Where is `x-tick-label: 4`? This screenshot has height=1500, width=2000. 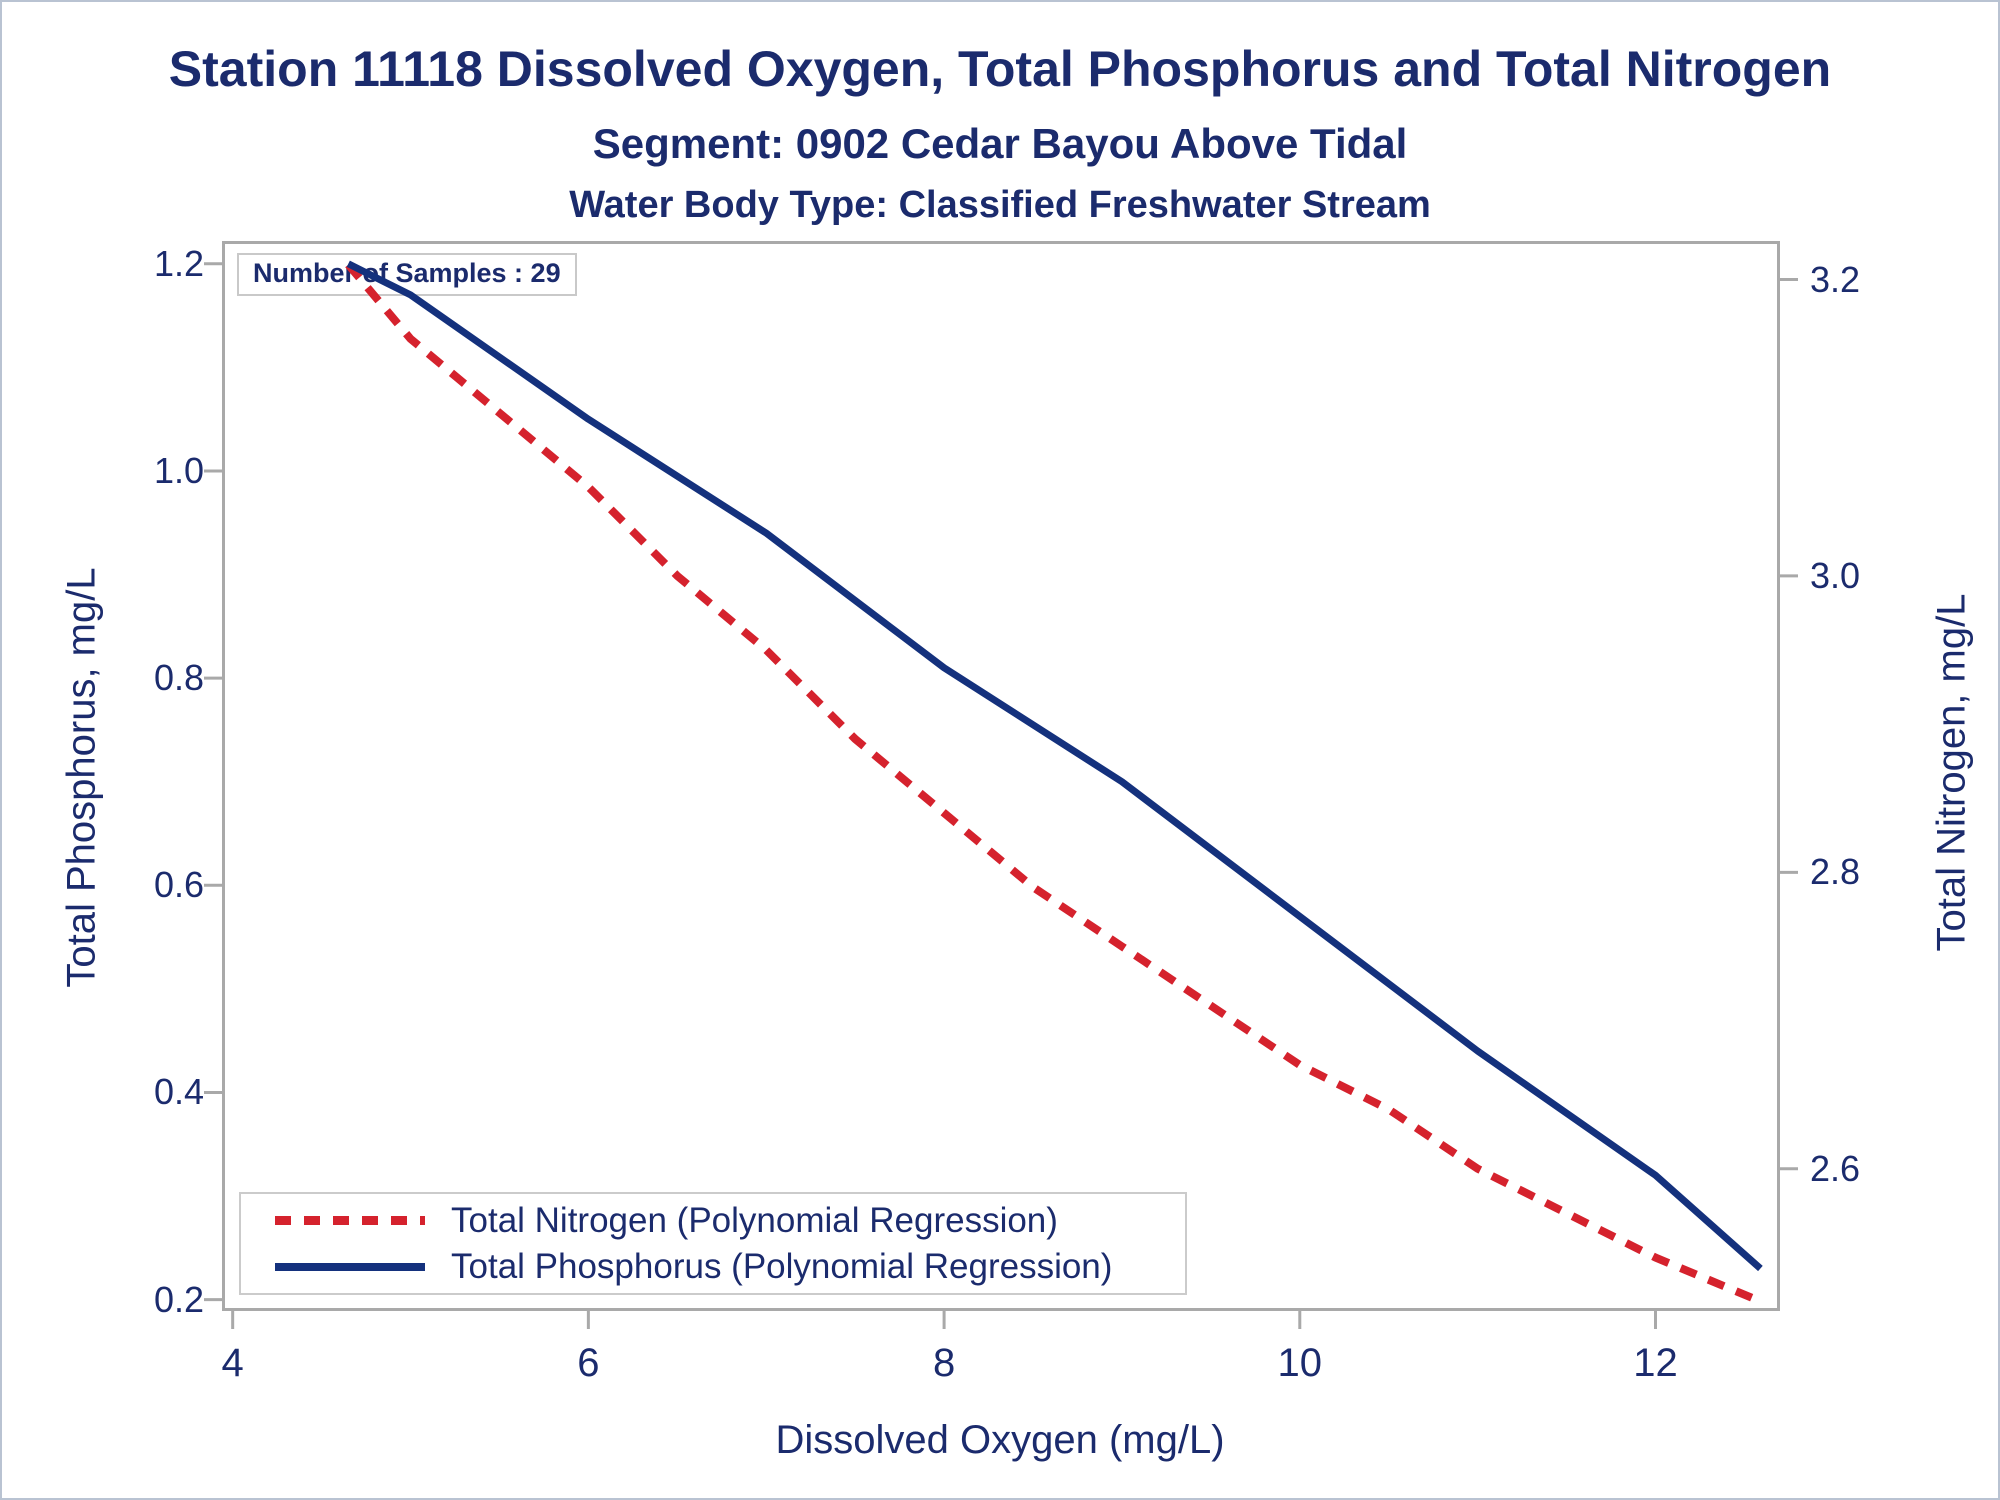 x-tick-label: 4 is located at coordinates (232, 1363).